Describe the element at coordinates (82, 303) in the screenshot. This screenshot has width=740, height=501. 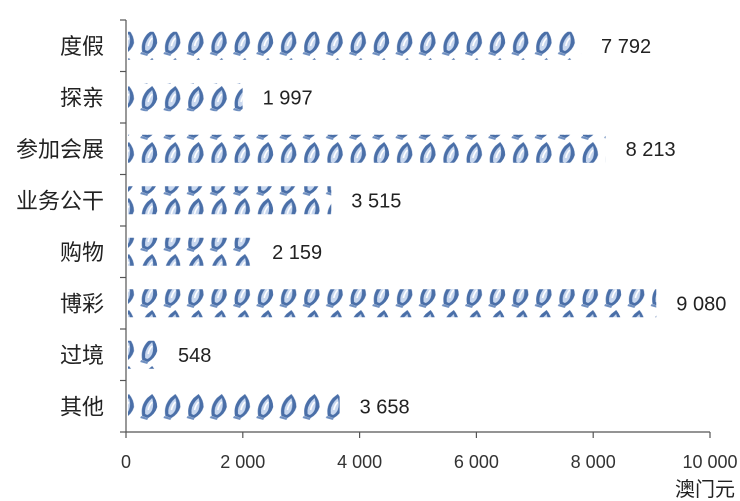
I see `category-label: 博彩` at that location.